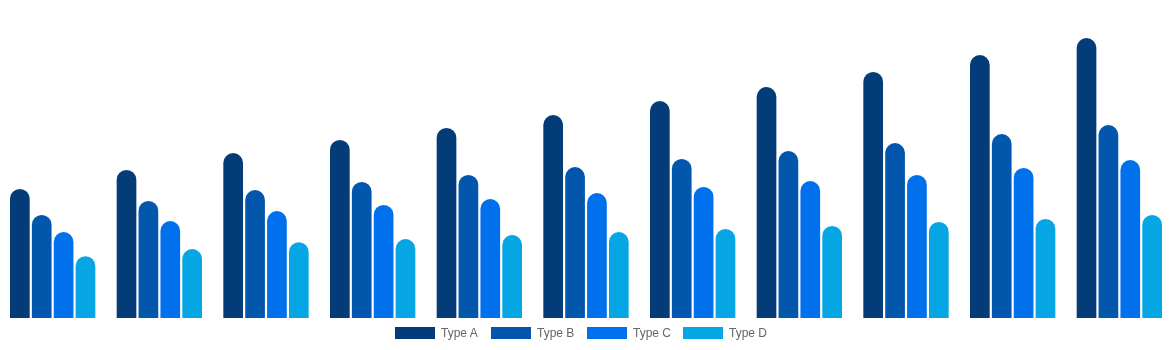 This screenshot has width=1174, height=350. Describe the element at coordinates (748, 333) in the screenshot. I see `legend-label: Type D` at that location.